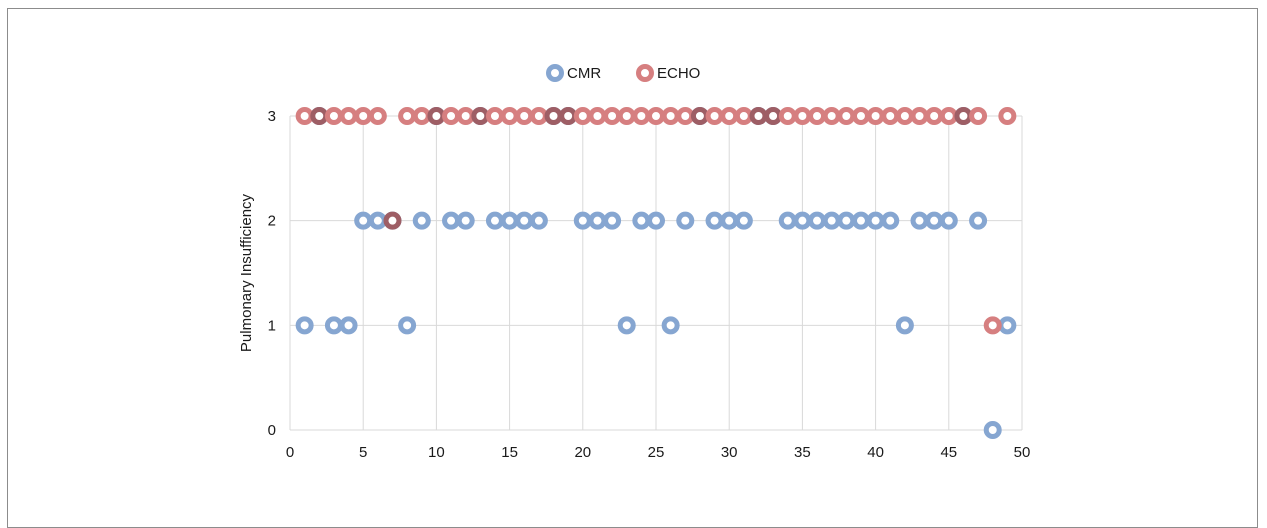  I want to click on legend-label-cmr: CMR, so click(584, 73).